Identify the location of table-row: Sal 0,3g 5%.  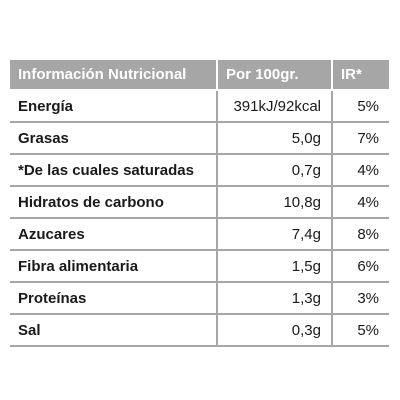
(199, 330).